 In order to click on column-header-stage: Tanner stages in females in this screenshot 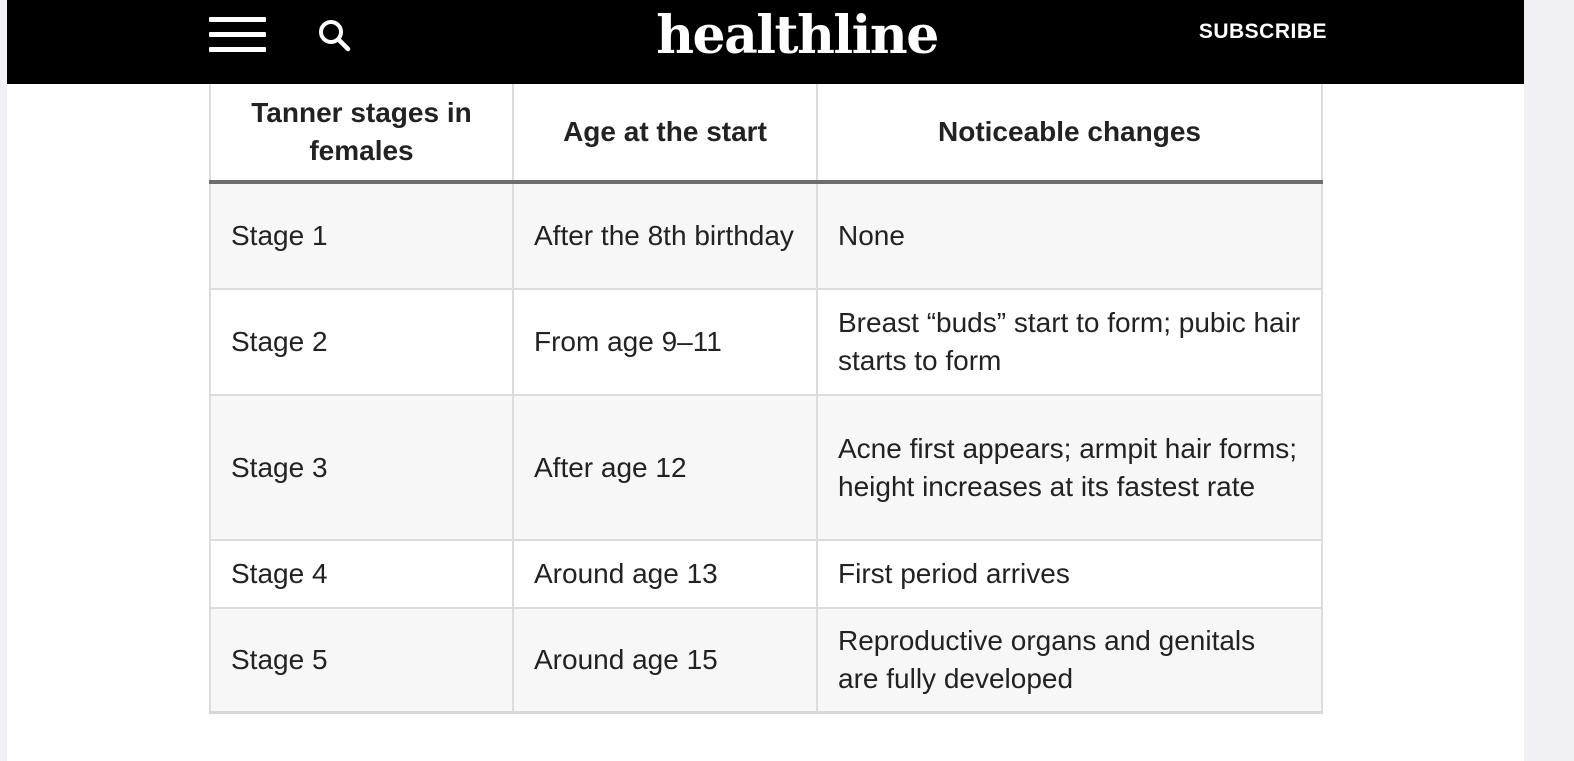, I will do `click(361, 134)`.